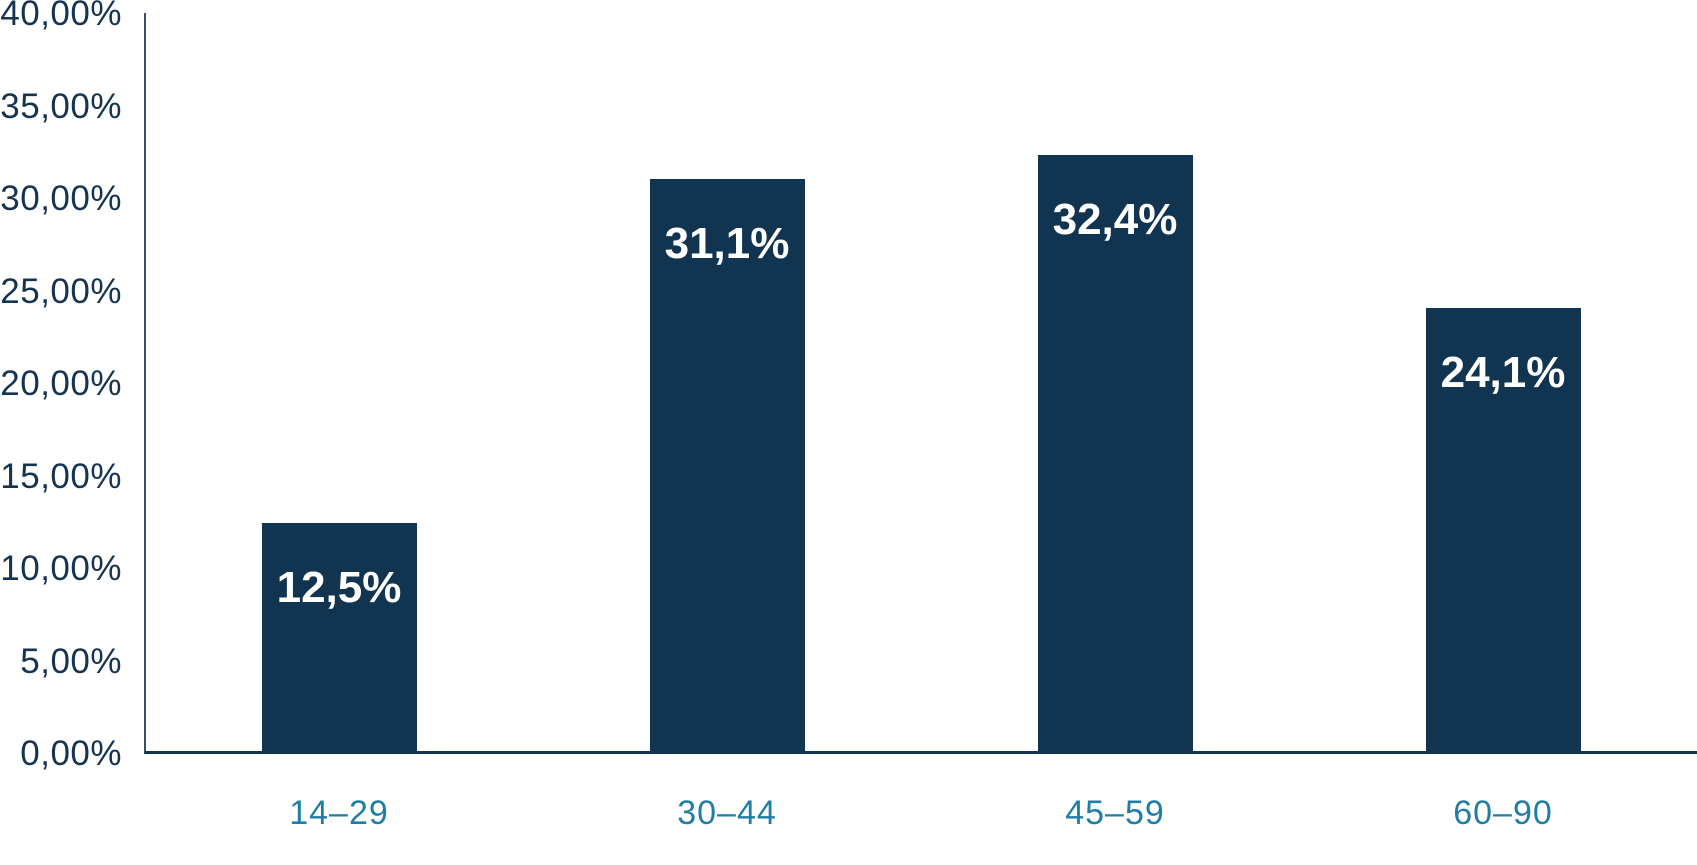  Describe the element at coordinates (61, 291) in the screenshot. I see `y-tick-label: 25,00%` at that location.